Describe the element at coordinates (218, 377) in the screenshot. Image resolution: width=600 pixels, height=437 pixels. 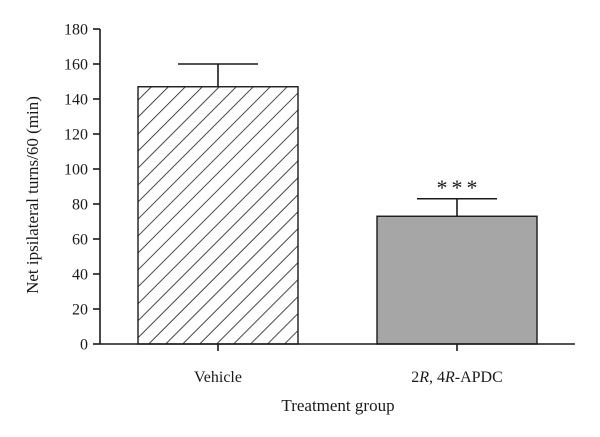
I see `x-tick-label: Vehicle` at that location.